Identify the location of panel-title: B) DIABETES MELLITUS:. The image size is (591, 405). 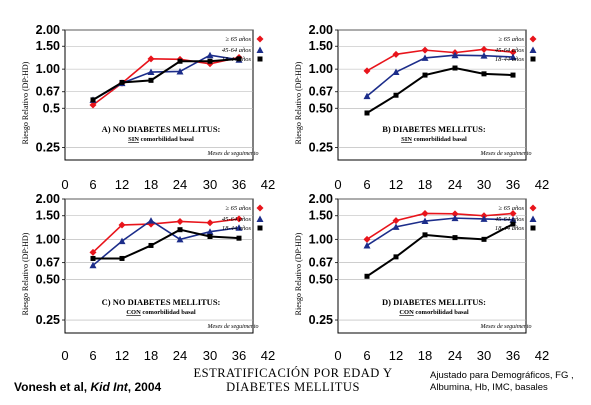
(434, 129).